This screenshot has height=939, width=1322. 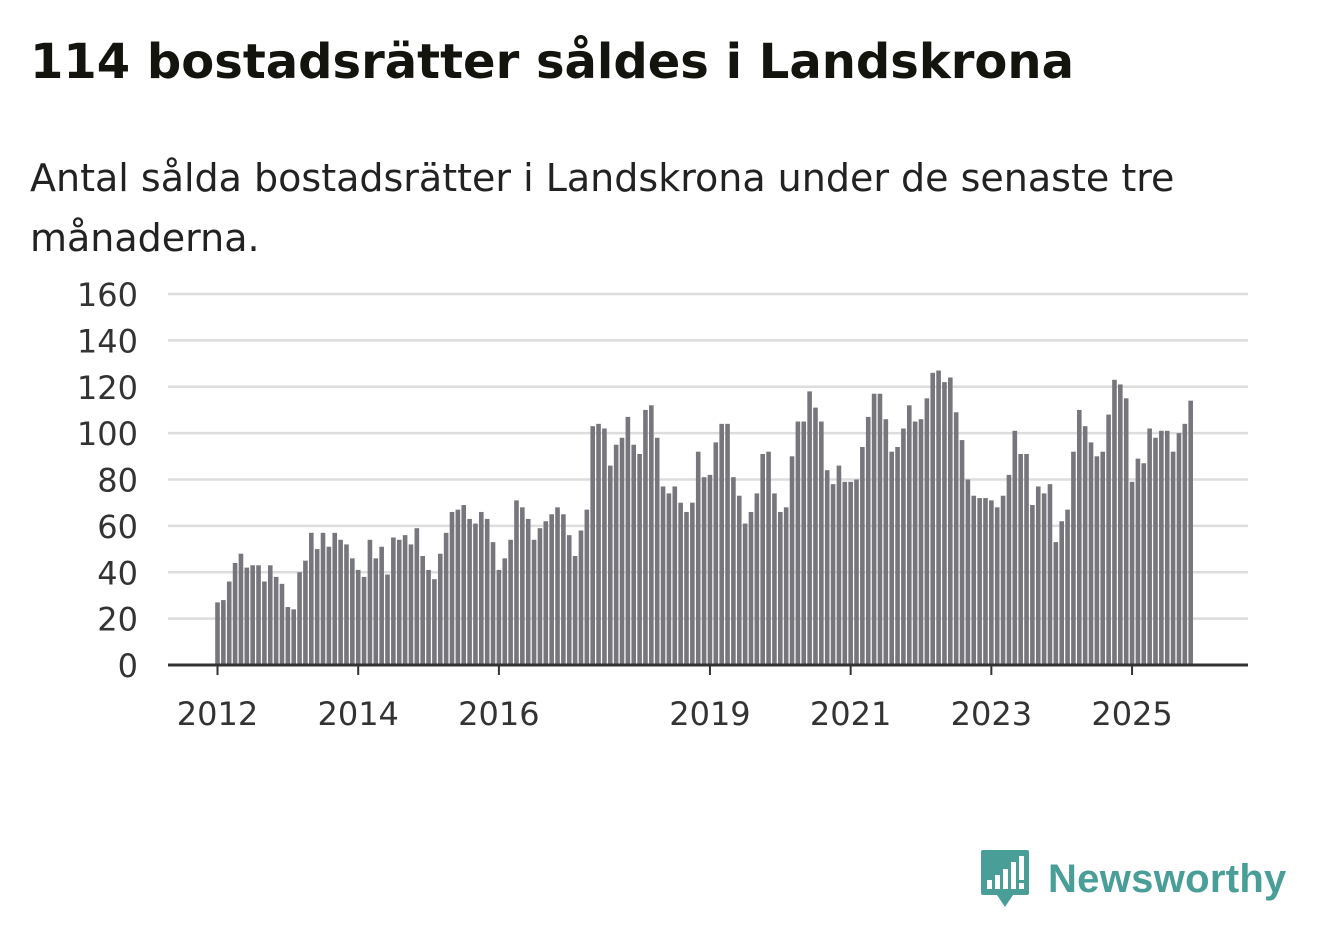 I want to click on data-label-latest: 114, so click(x=1202, y=3).